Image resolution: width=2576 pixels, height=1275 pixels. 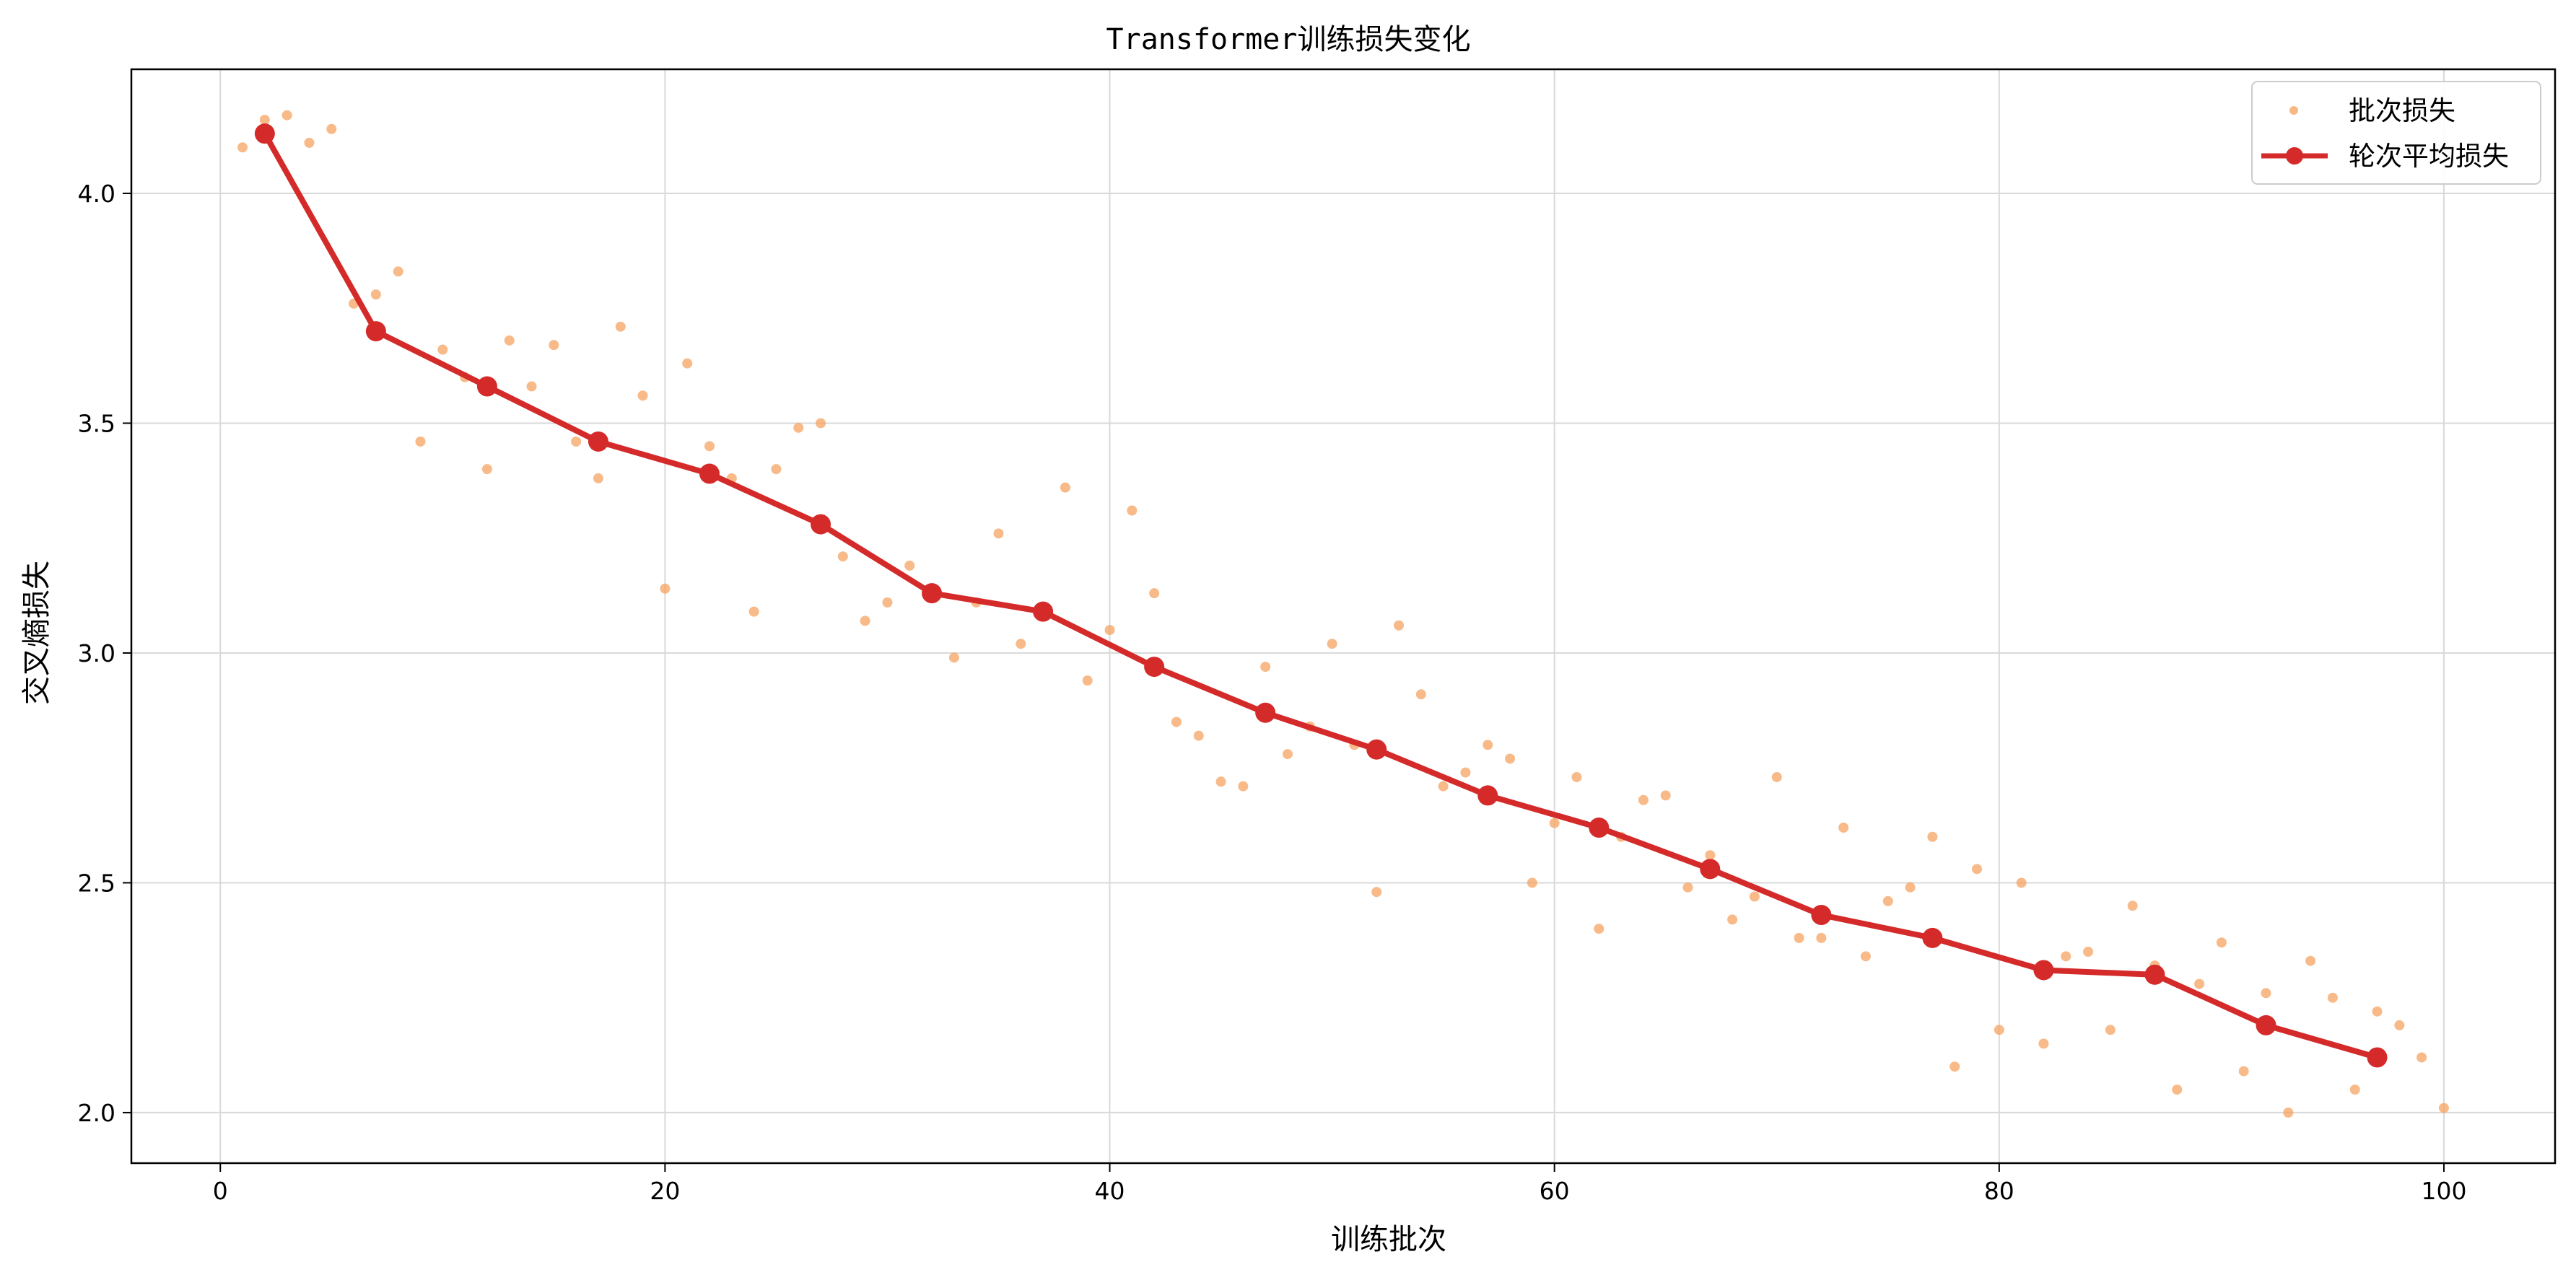 What do you see at coordinates (96, 194) in the screenshot?
I see `y-tick-label: 4.0` at bounding box center [96, 194].